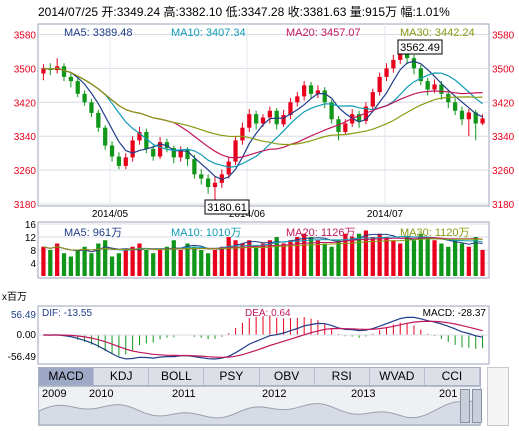 The width and height of the screenshot is (519, 431). I want to click on macd-ytick-top: 56.49, so click(23, 315).